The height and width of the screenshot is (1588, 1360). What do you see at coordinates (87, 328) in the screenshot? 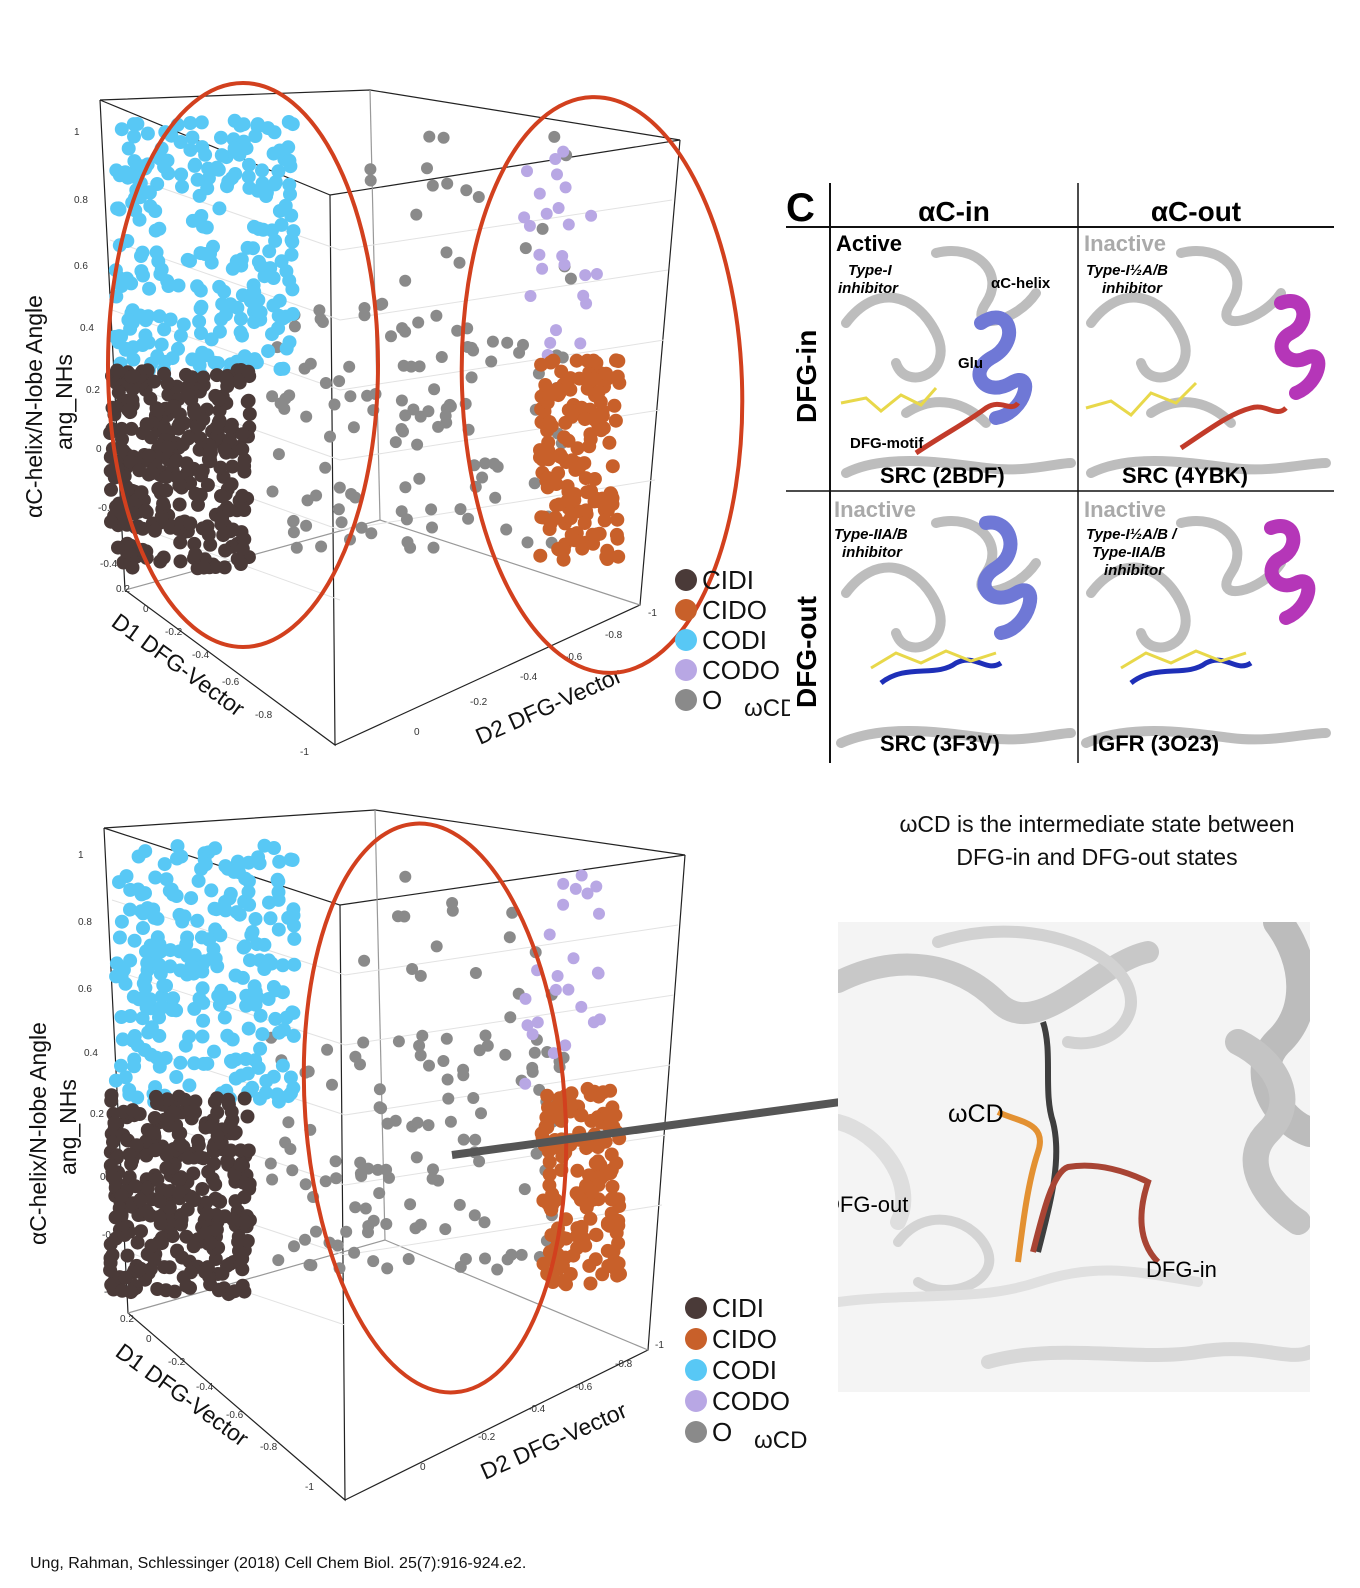
I see `z-tick: 0.4` at bounding box center [87, 328].